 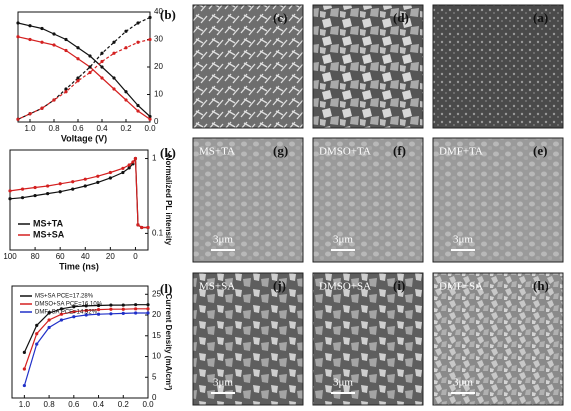 What do you see at coordinates (345, 152) in the screenshot?
I see `panel-caption: DMSO+TA` at bounding box center [345, 152].